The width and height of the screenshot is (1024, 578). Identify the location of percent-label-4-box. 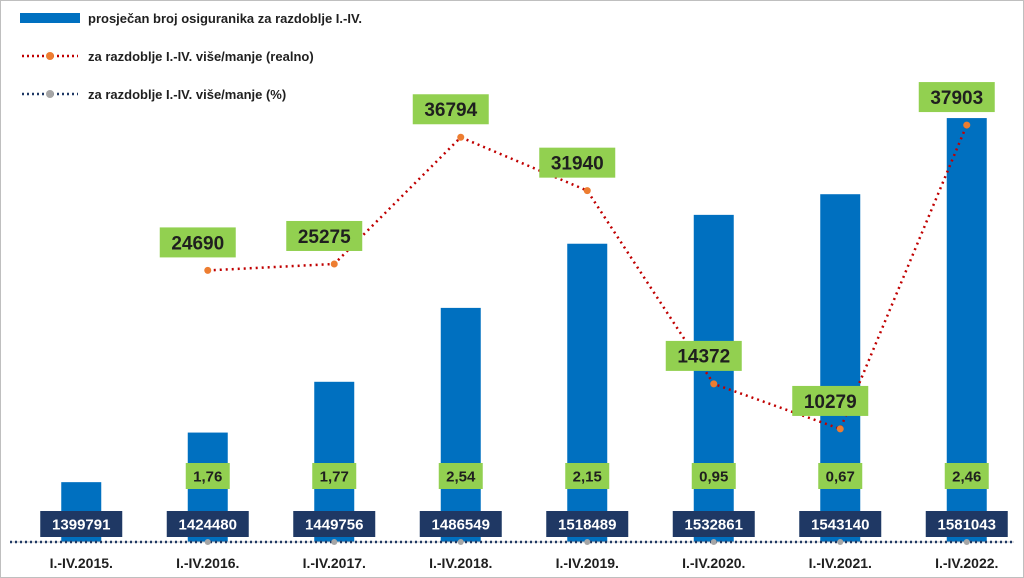
(460, 476).